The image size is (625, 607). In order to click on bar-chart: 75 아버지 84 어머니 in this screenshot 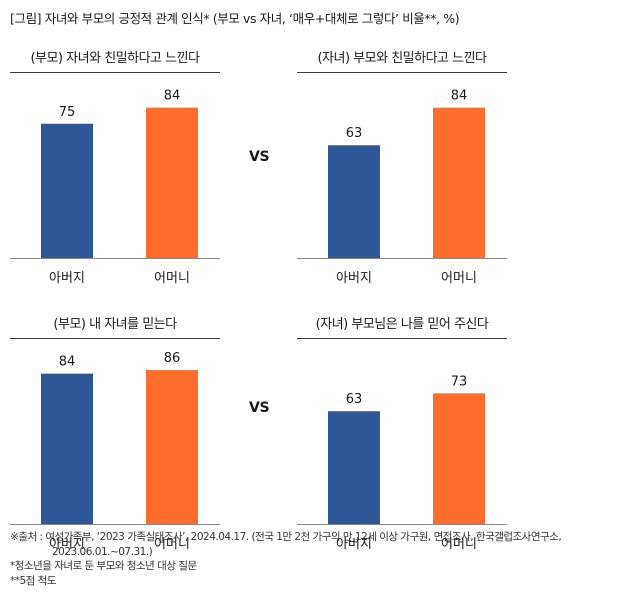, I will do `click(115, 187)`.